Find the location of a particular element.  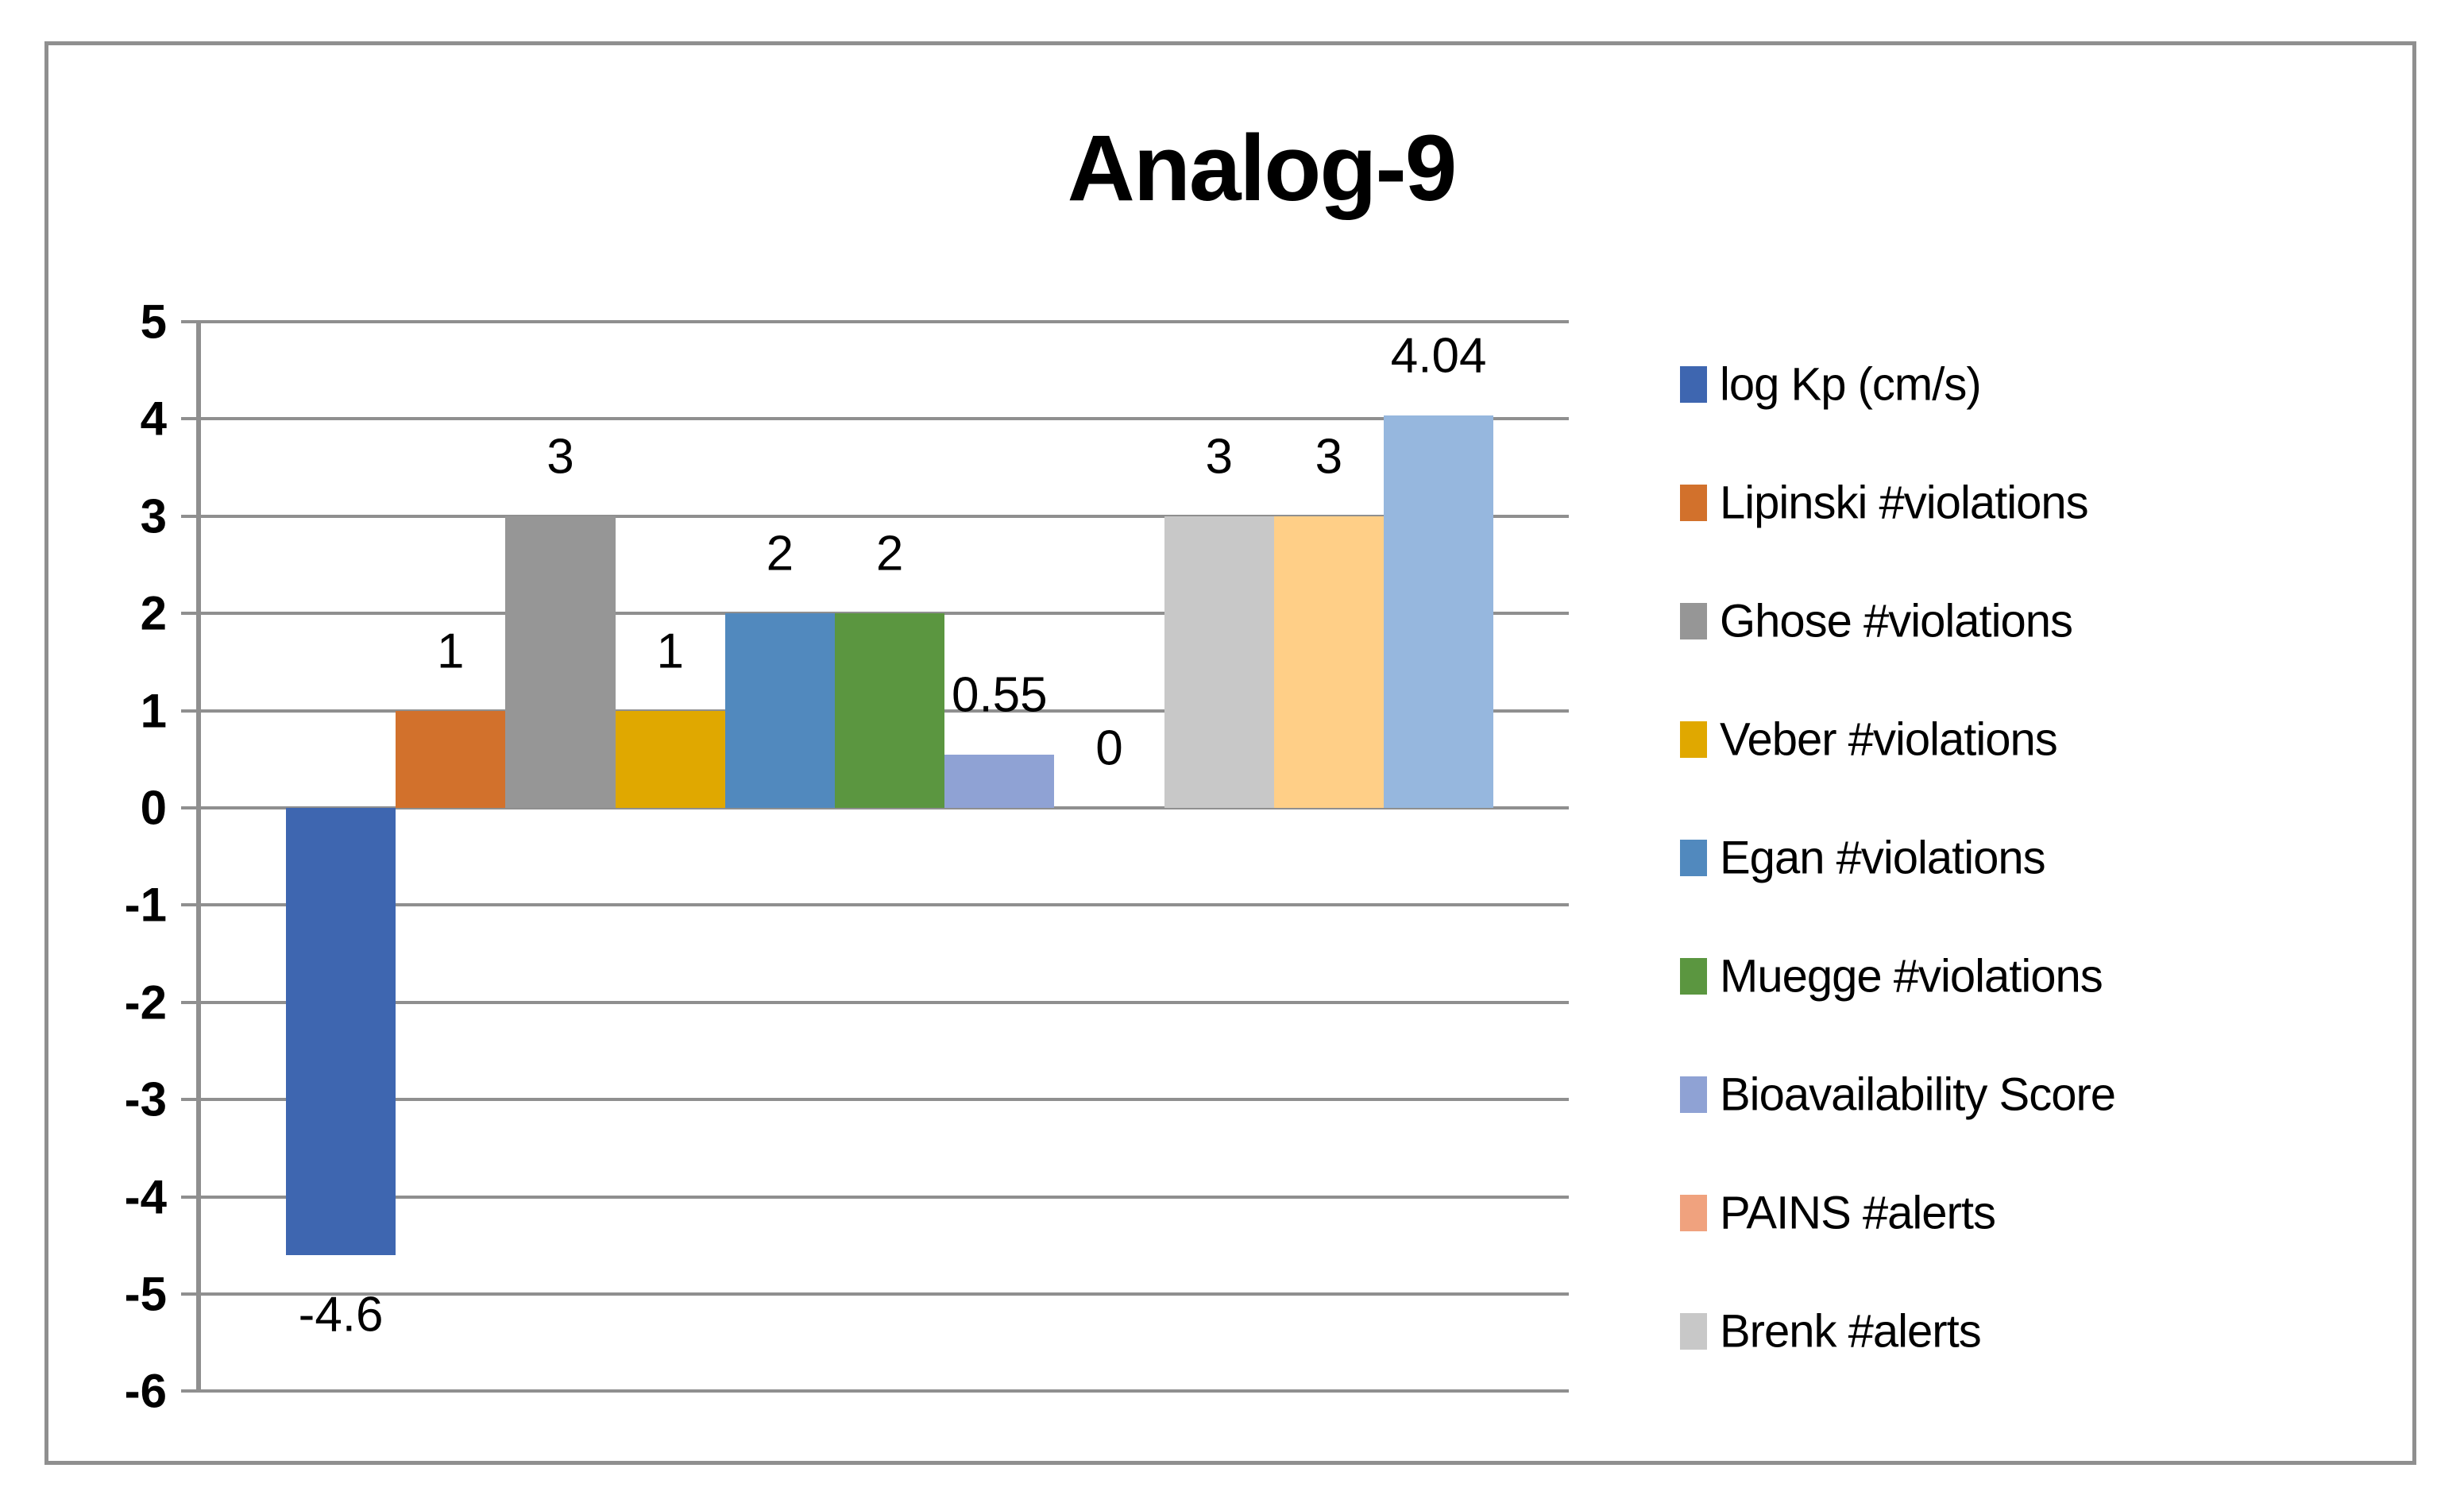

y-axis-tick-label: -3 is located at coordinates (145, 1099).